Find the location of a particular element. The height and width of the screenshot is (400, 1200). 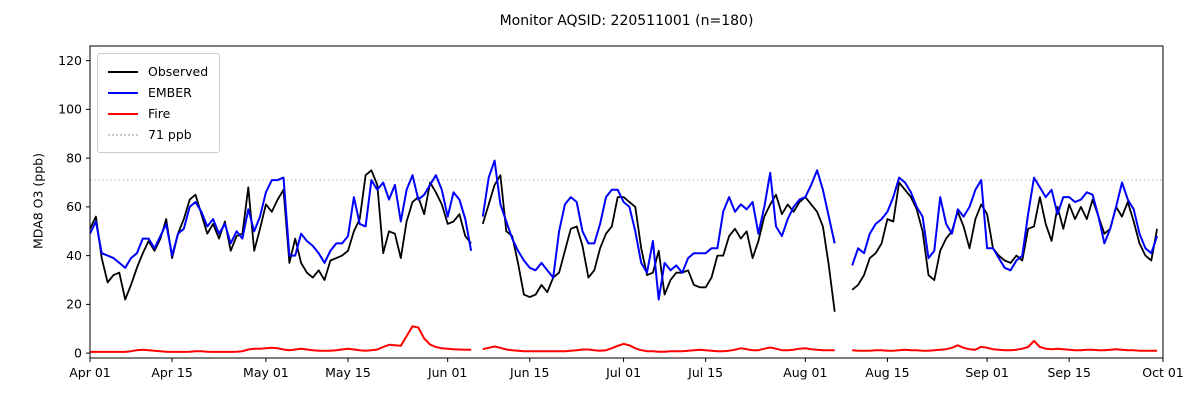

y-tick-label: 80 is located at coordinates (74, 157).